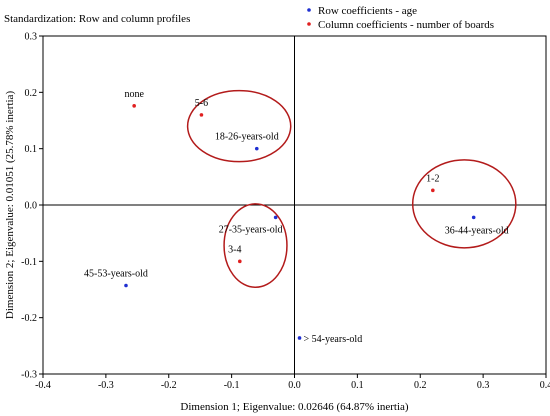 The image size is (550, 416). What do you see at coordinates (201, 103) in the screenshot?
I see `point-label: 5-6` at bounding box center [201, 103].